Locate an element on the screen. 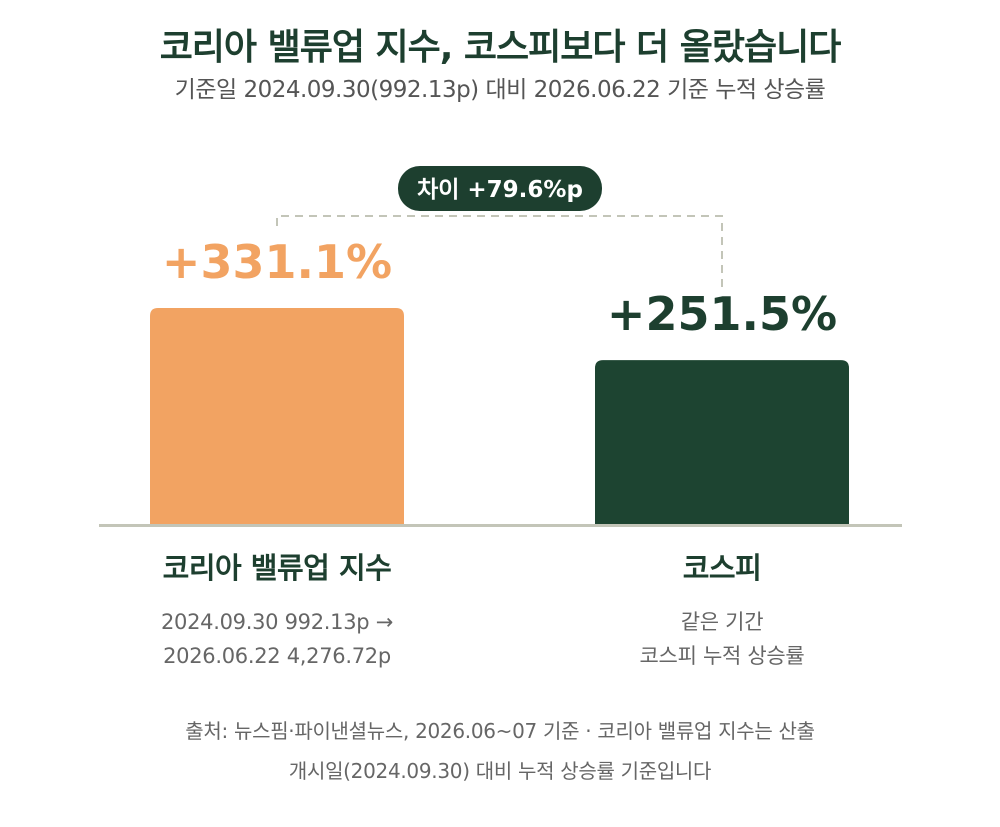  data-label: +331.1% is located at coordinates (277, 262).